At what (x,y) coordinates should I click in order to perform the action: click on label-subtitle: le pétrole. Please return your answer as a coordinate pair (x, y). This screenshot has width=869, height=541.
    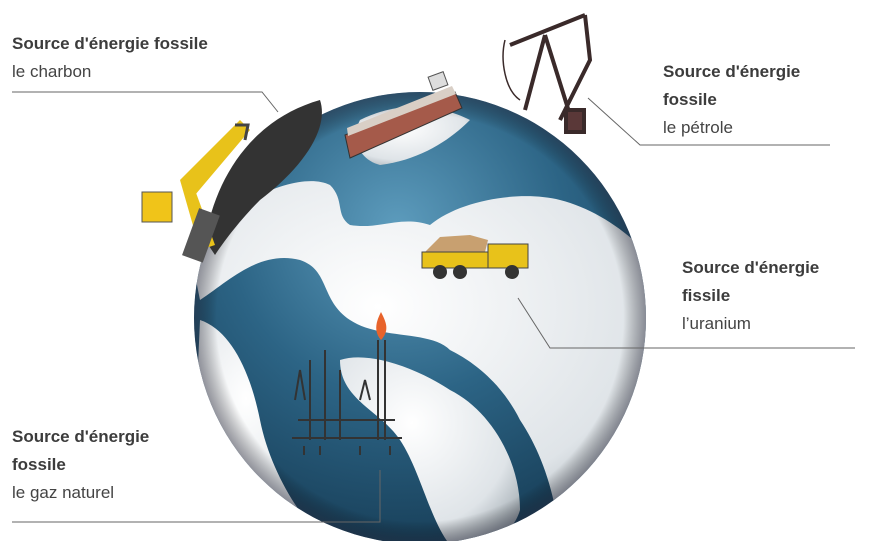
    Looking at the image, I should click on (698, 127).